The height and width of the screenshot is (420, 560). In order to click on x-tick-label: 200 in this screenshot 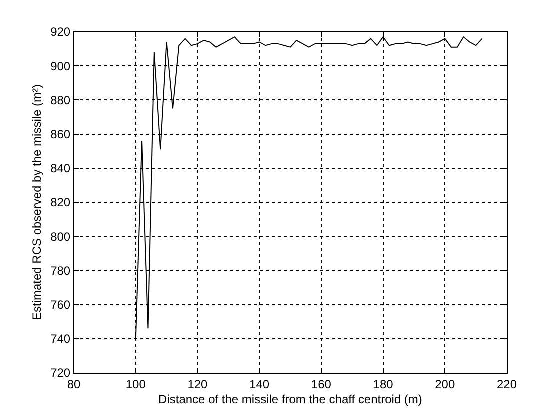, I will do `click(445, 384)`.